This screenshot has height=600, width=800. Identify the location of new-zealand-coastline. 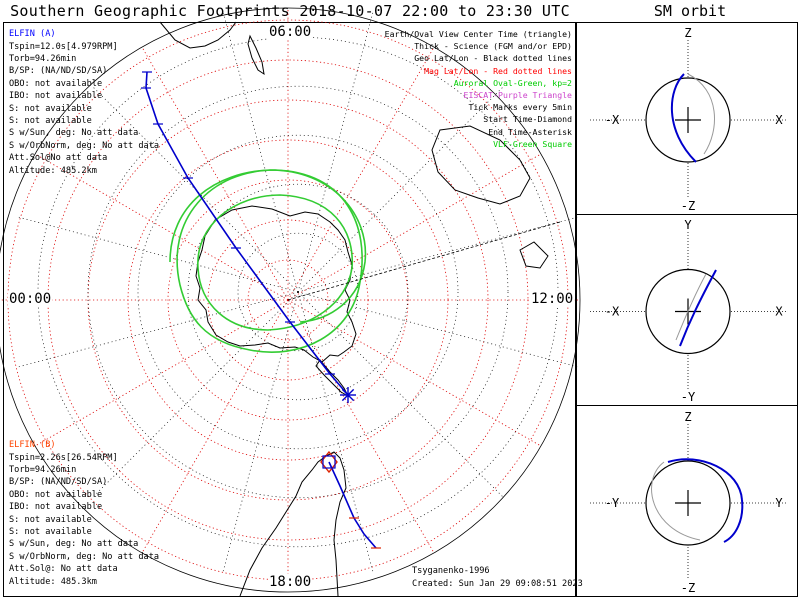
(534, 255).